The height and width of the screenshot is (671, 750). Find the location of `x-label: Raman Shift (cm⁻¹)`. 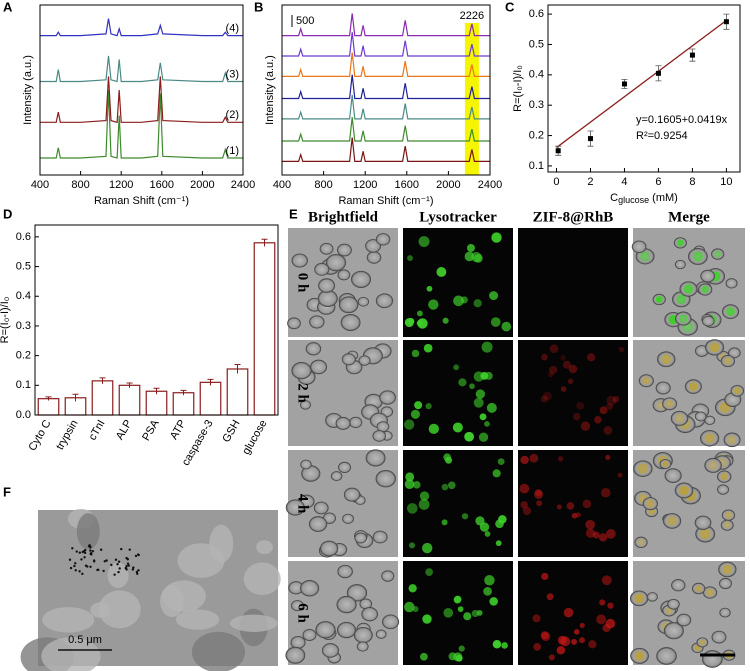

x-label: Raman Shift (cm⁻¹) is located at coordinates (385, 201).